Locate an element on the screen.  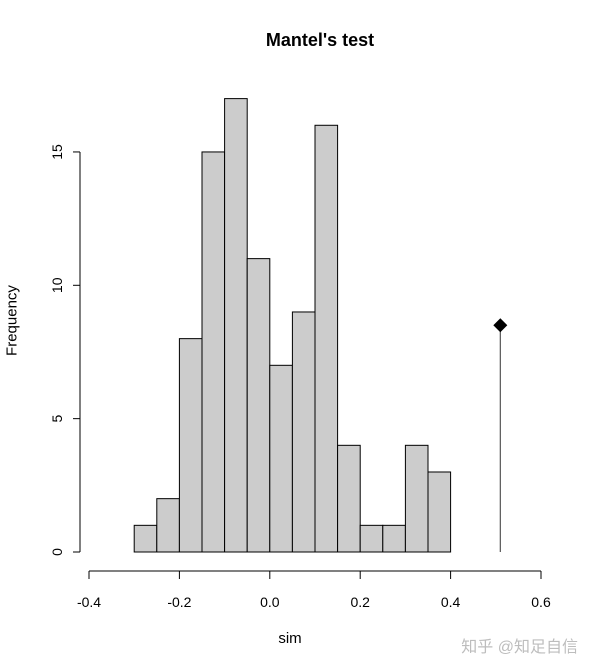
x-tick-label: 0.2 is located at coordinates (360, 602).